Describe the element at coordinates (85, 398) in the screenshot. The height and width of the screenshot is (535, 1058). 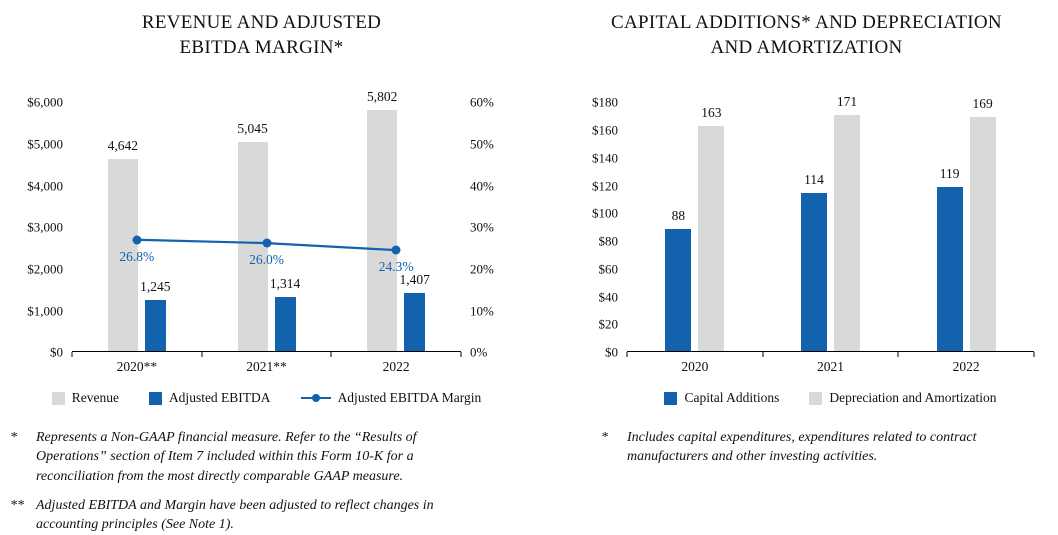
I see `legend-item-revenue: Revenue` at that location.